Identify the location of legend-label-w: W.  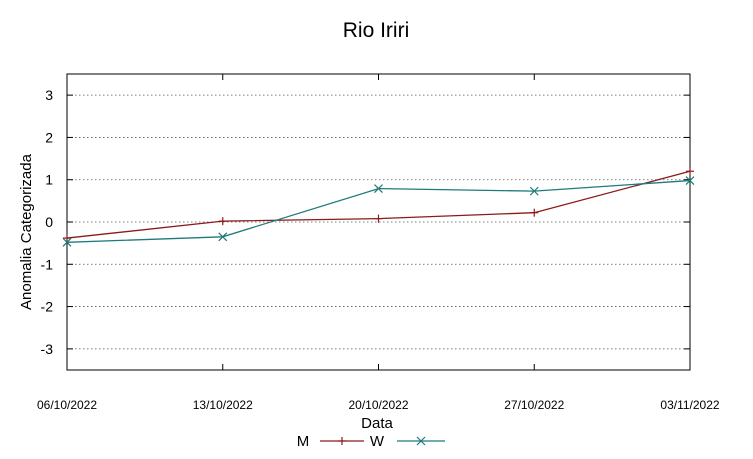
(377, 441).